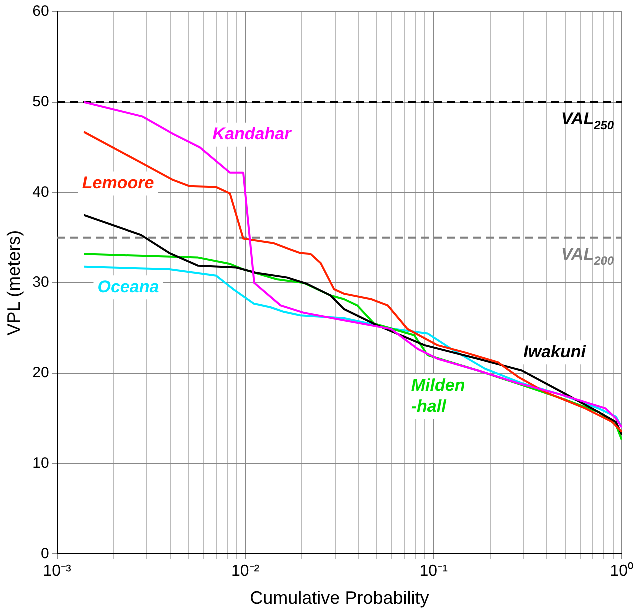  I want to click on y-tick-label: 10, so click(41, 463).